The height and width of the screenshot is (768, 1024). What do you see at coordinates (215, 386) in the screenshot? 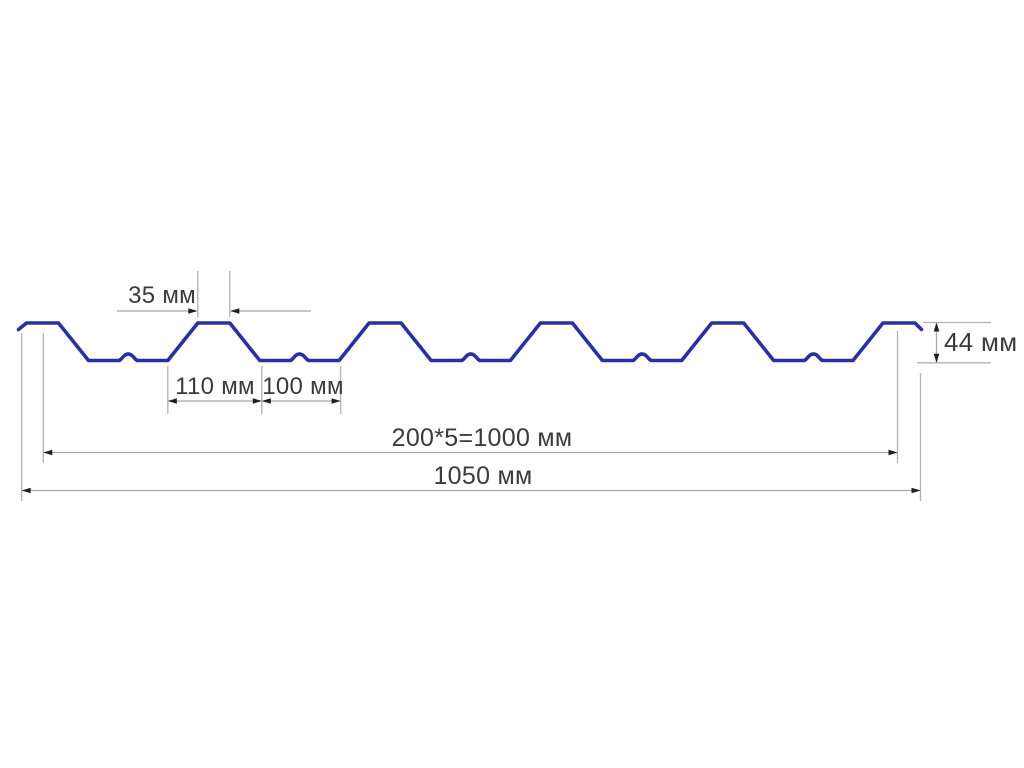
I see `dimension-label-rib-bottom: 110 мм` at bounding box center [215, 386].